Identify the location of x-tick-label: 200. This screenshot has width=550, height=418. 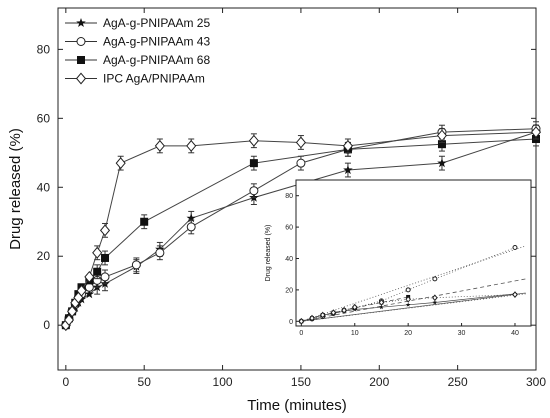
(379, 382).